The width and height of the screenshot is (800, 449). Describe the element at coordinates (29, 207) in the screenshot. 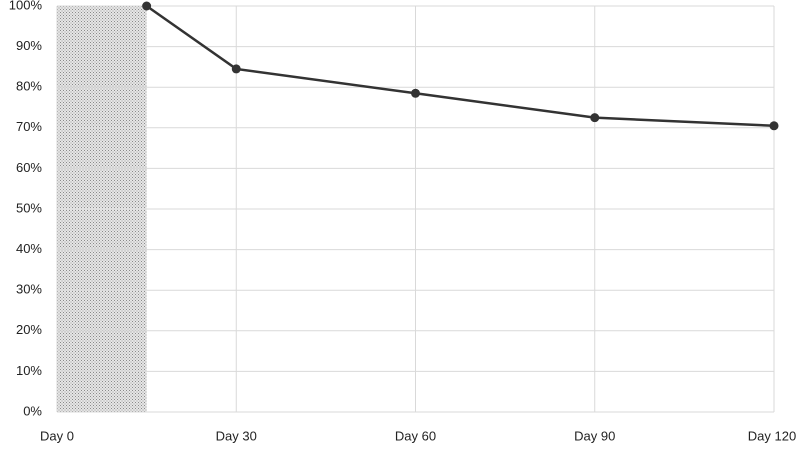

I see `y-tick-label: 50%` at that location.